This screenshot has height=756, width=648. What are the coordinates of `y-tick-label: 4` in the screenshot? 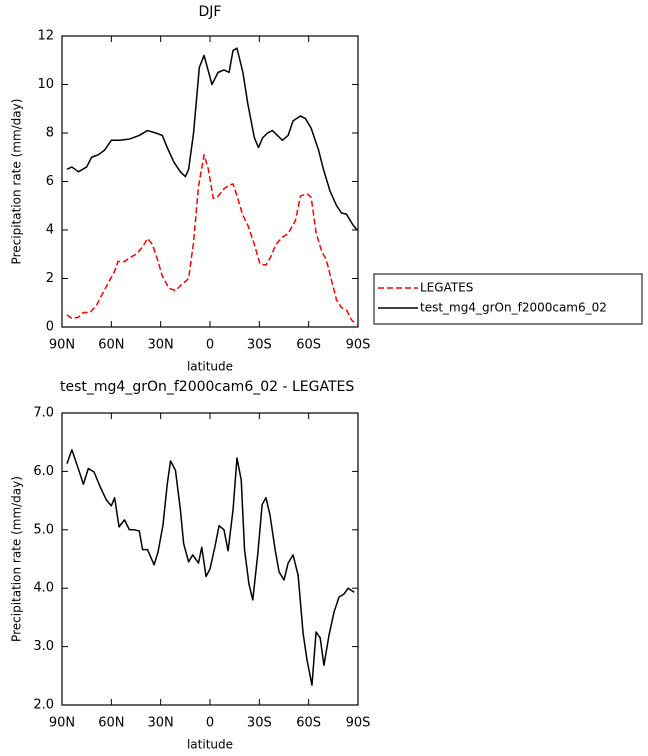 It's located at (50, 230).